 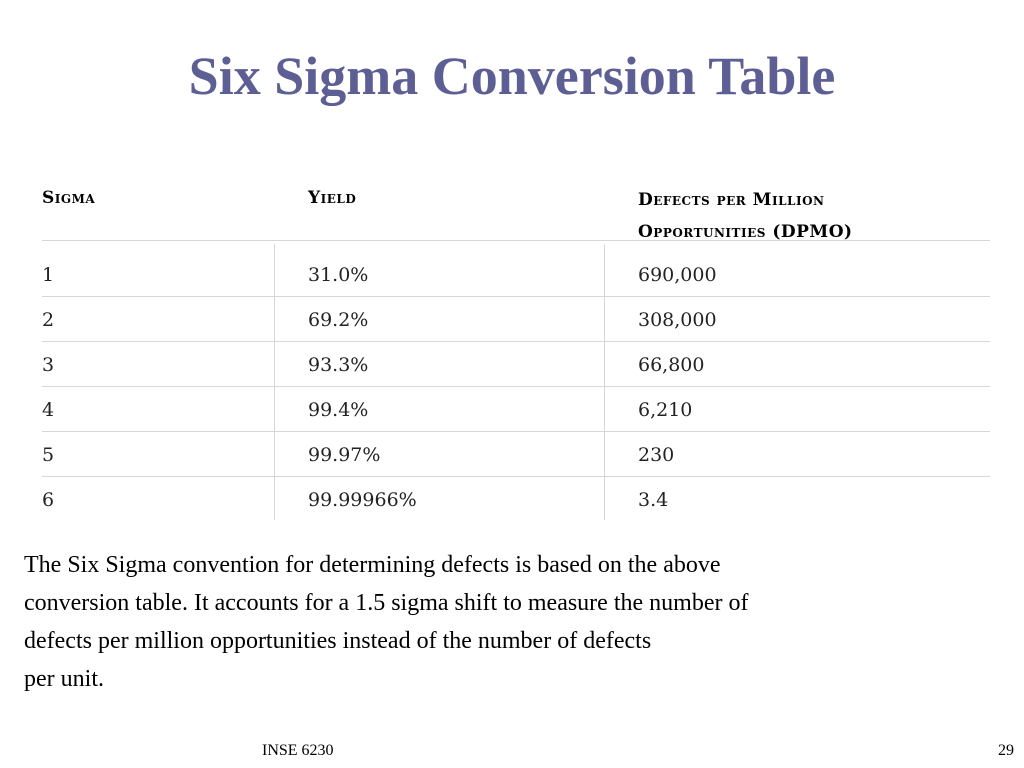 I want to click on table-row: 4 99.4% 6,210, so click(x=516, y=409).